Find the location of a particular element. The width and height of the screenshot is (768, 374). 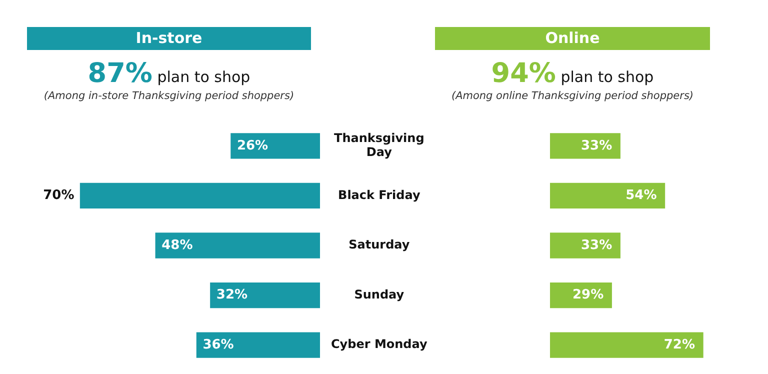

data-label: 26% is located at coordinates (252, 146).